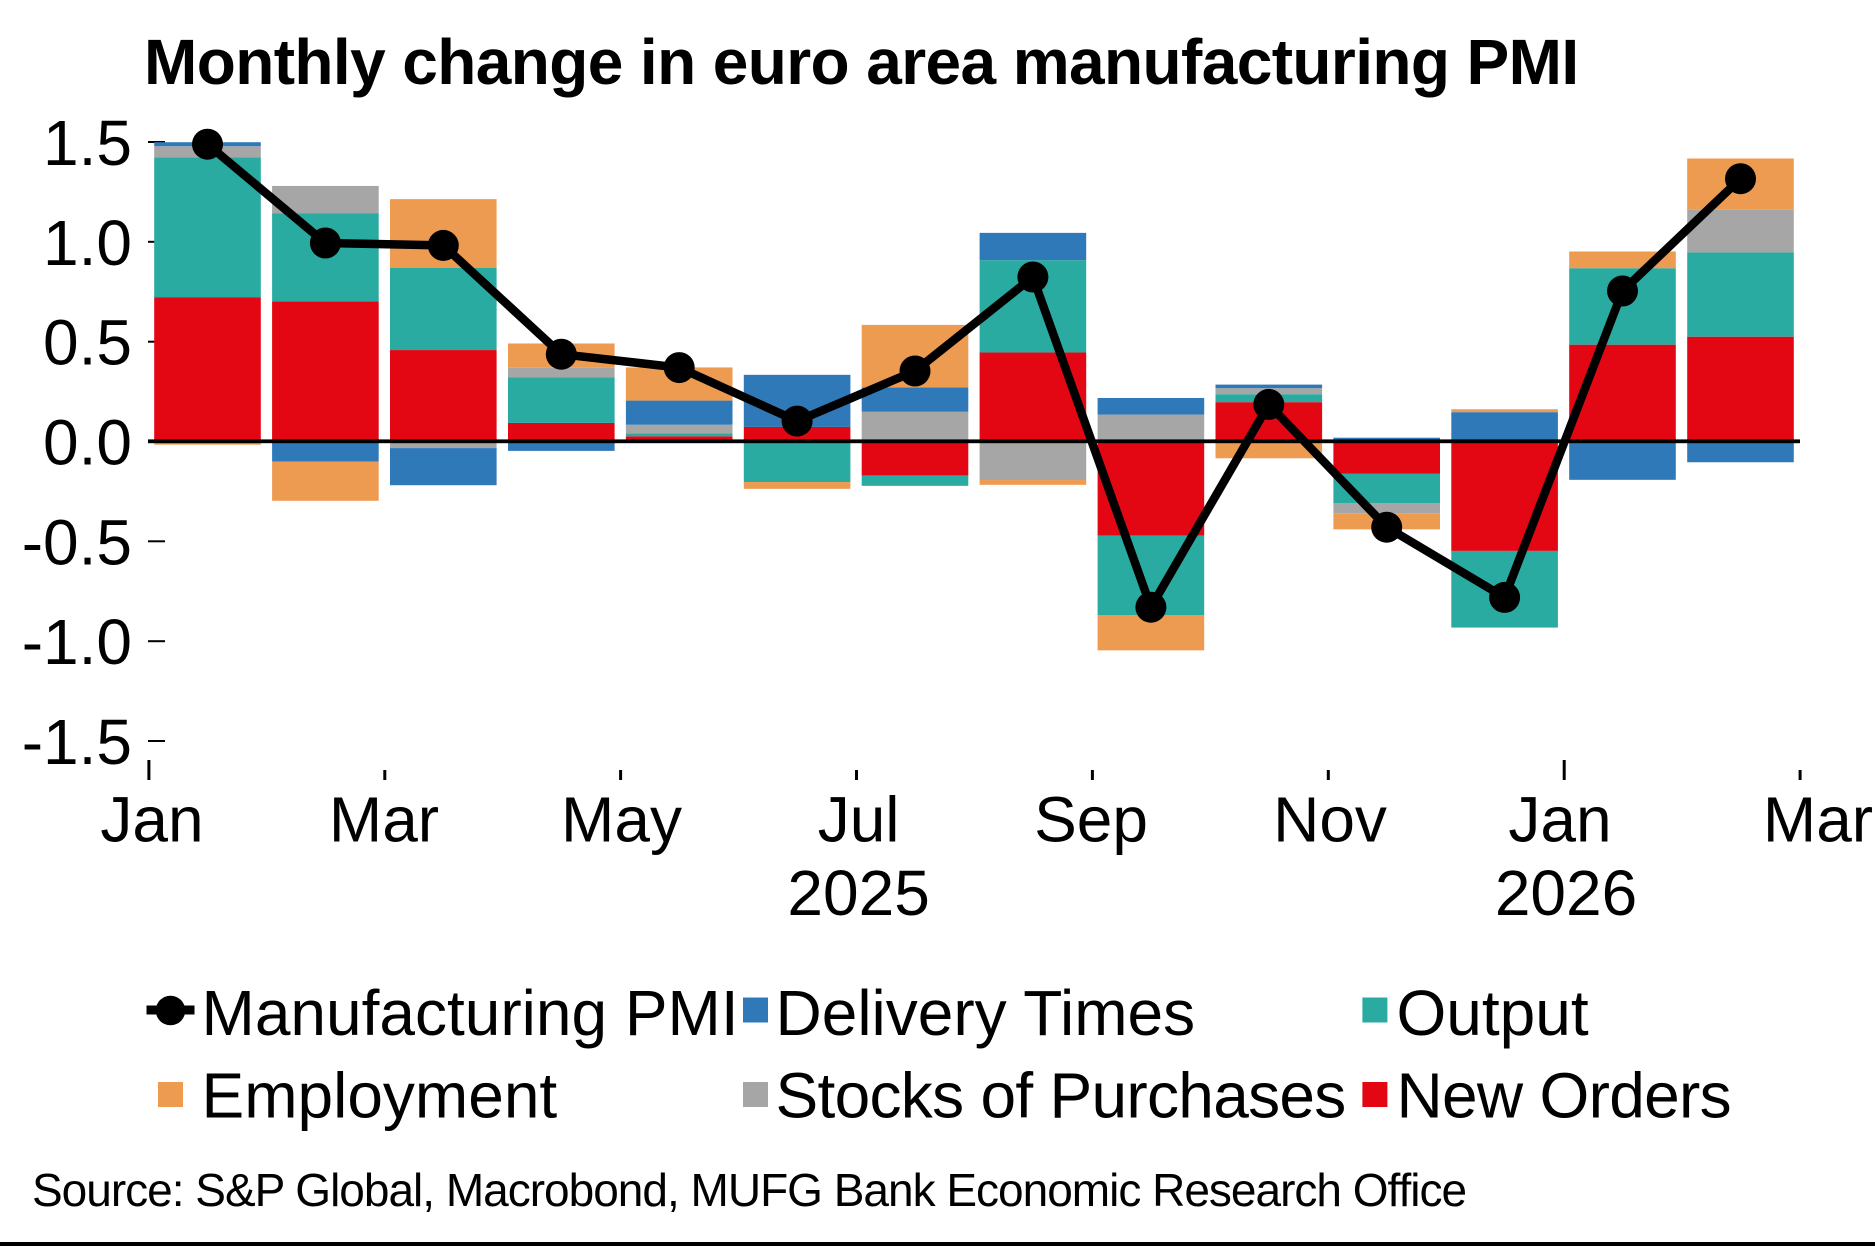 This screenshot has height=1255, width=1875. Describe the element at coordinates (87, 243) in the screenshot. I see `svg-text: 1.0` at that location.